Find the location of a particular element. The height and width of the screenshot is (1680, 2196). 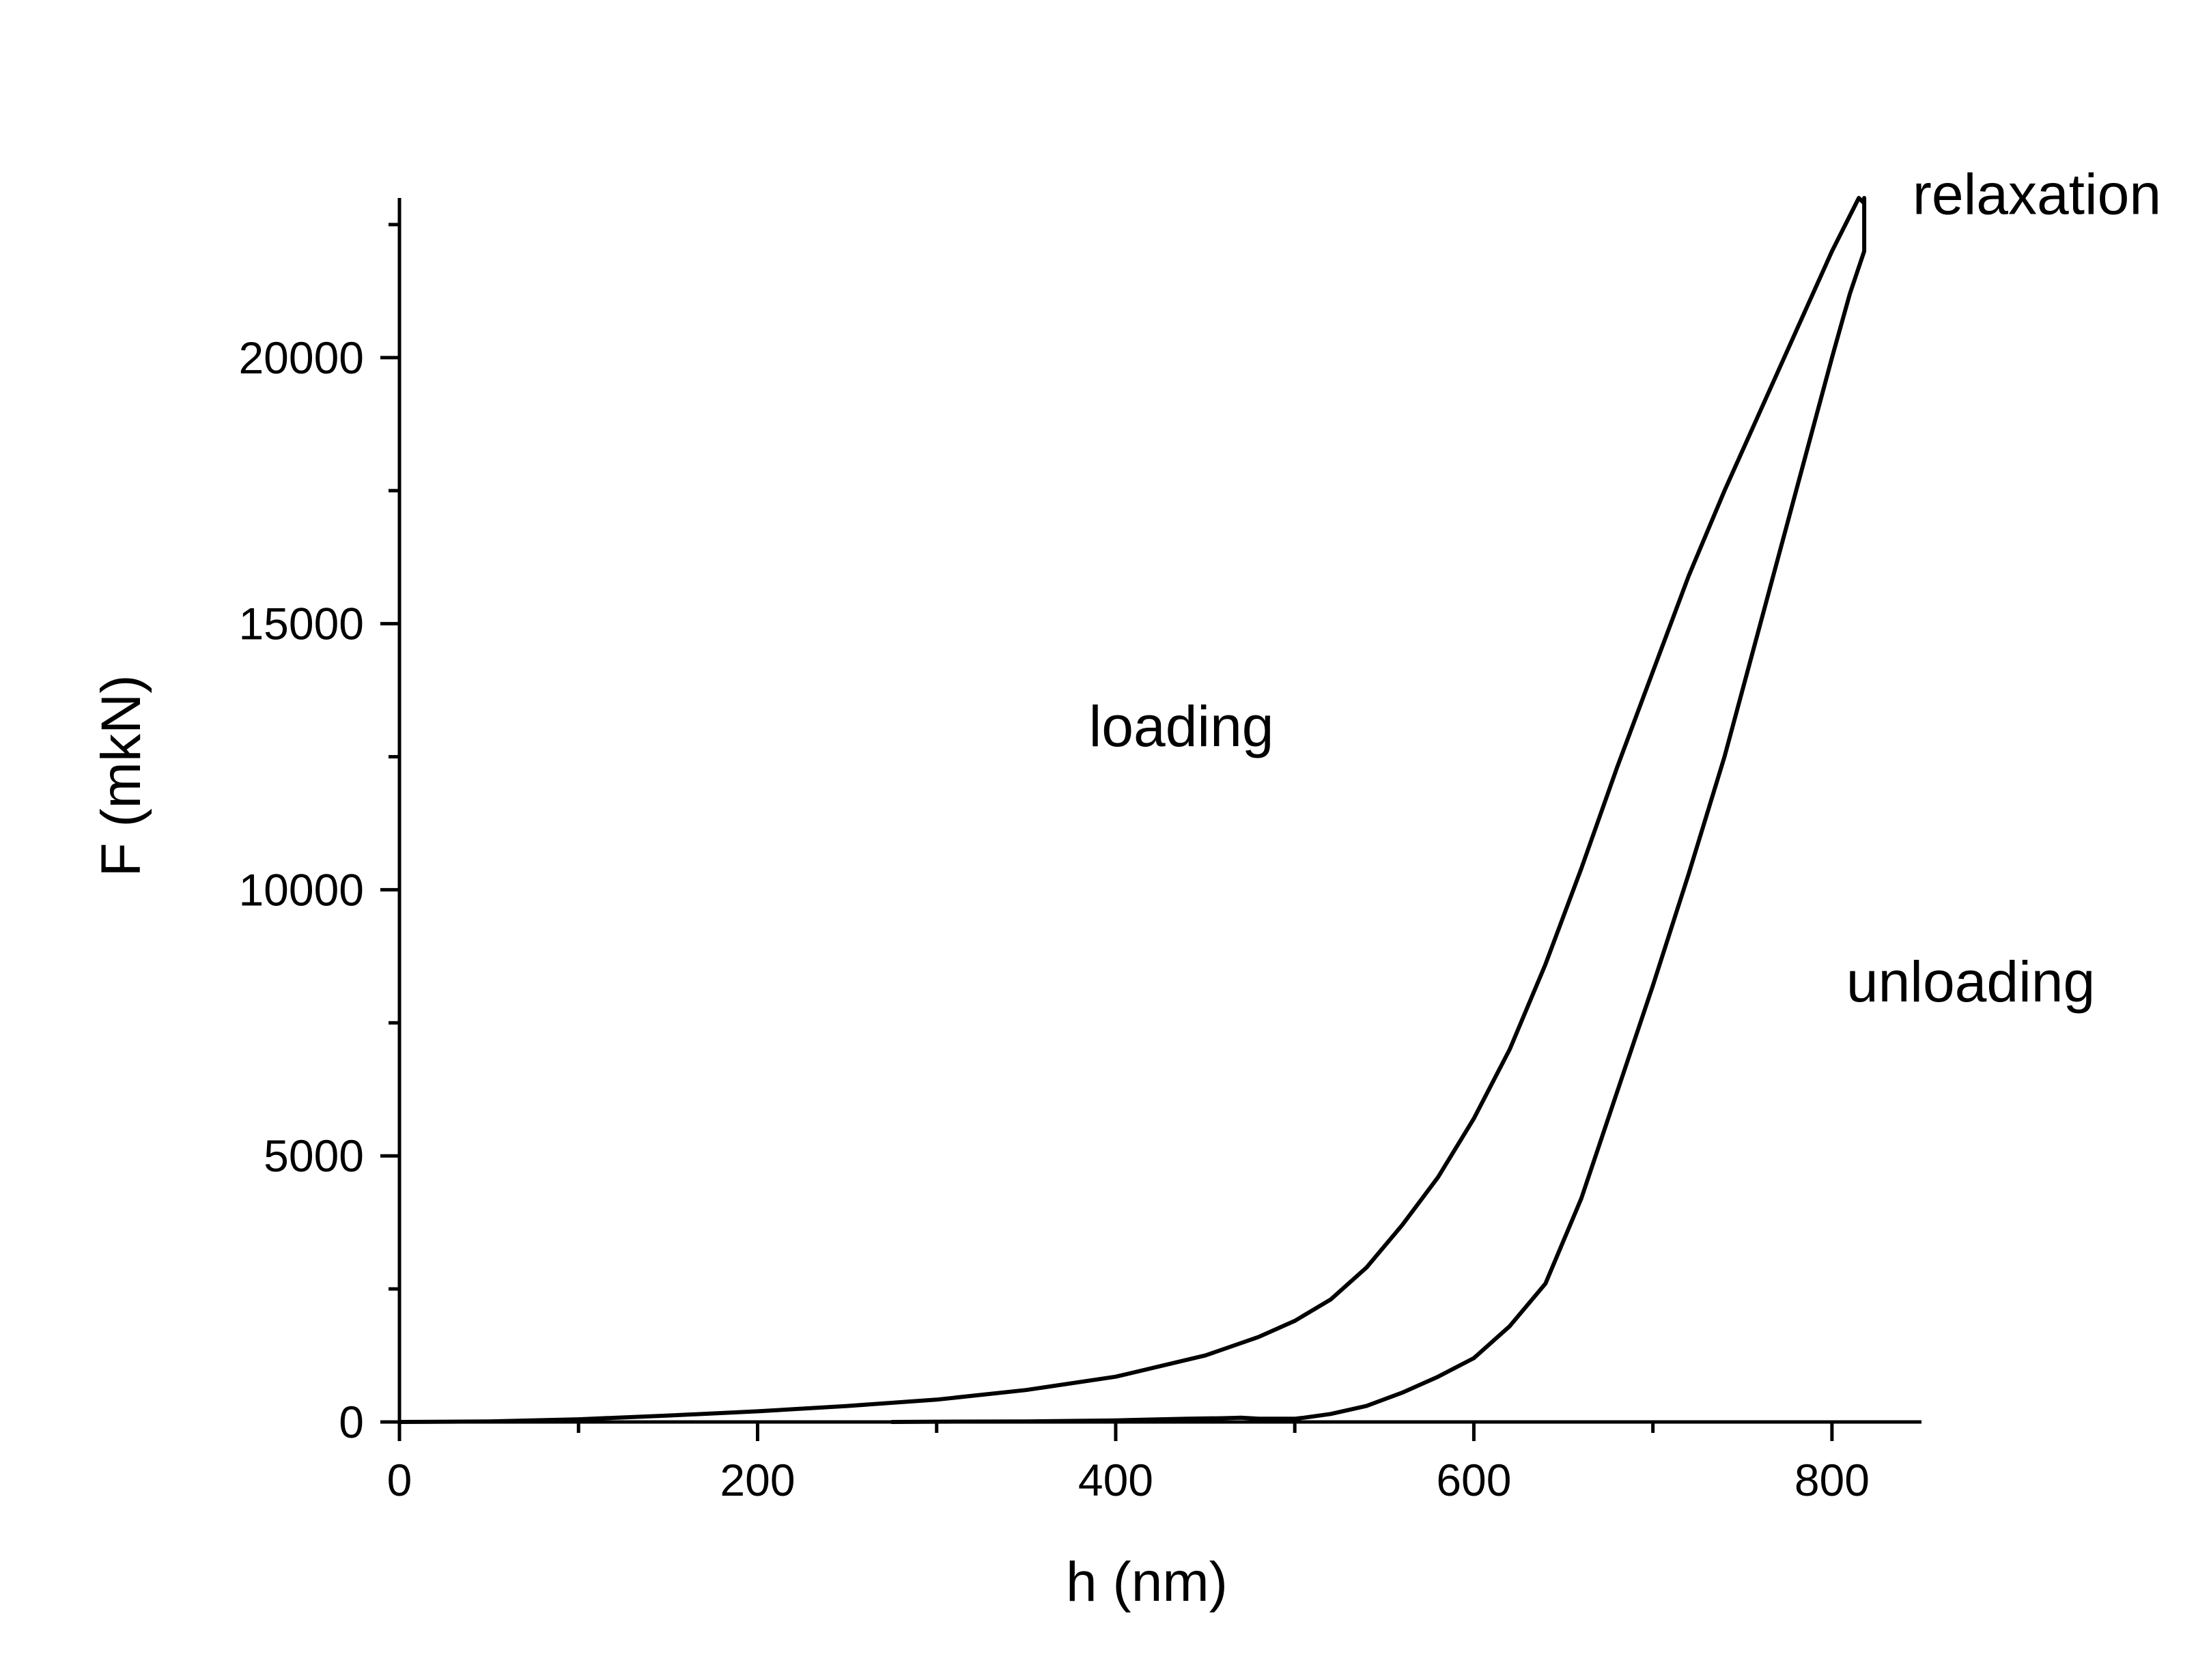

annotation-loading: loading is located at coordinates (1181, 726).